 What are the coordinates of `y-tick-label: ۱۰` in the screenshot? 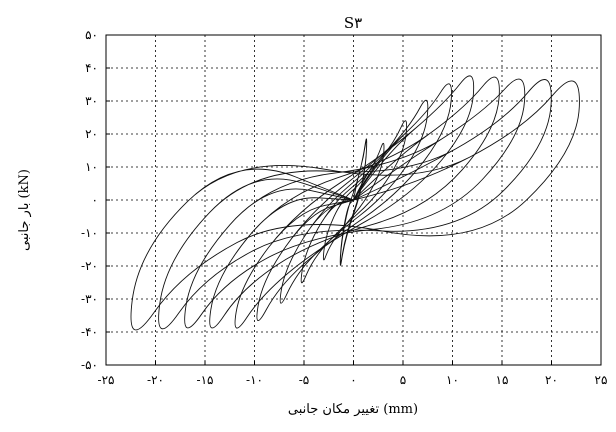 It's located at (91, 167).